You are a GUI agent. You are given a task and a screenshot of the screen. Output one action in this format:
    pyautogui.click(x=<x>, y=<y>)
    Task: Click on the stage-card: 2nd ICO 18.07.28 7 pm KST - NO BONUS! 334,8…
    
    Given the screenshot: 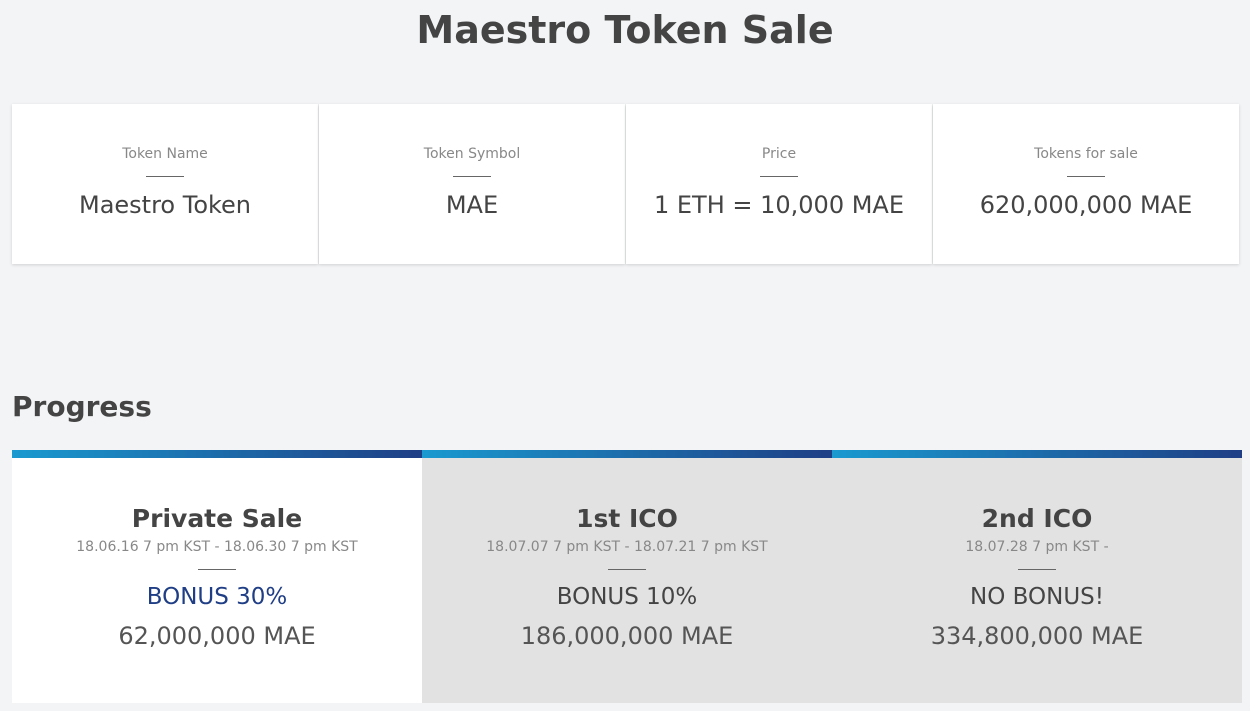 What is the action you would take?
    pyautogui.click(x=1037, y=576)
    